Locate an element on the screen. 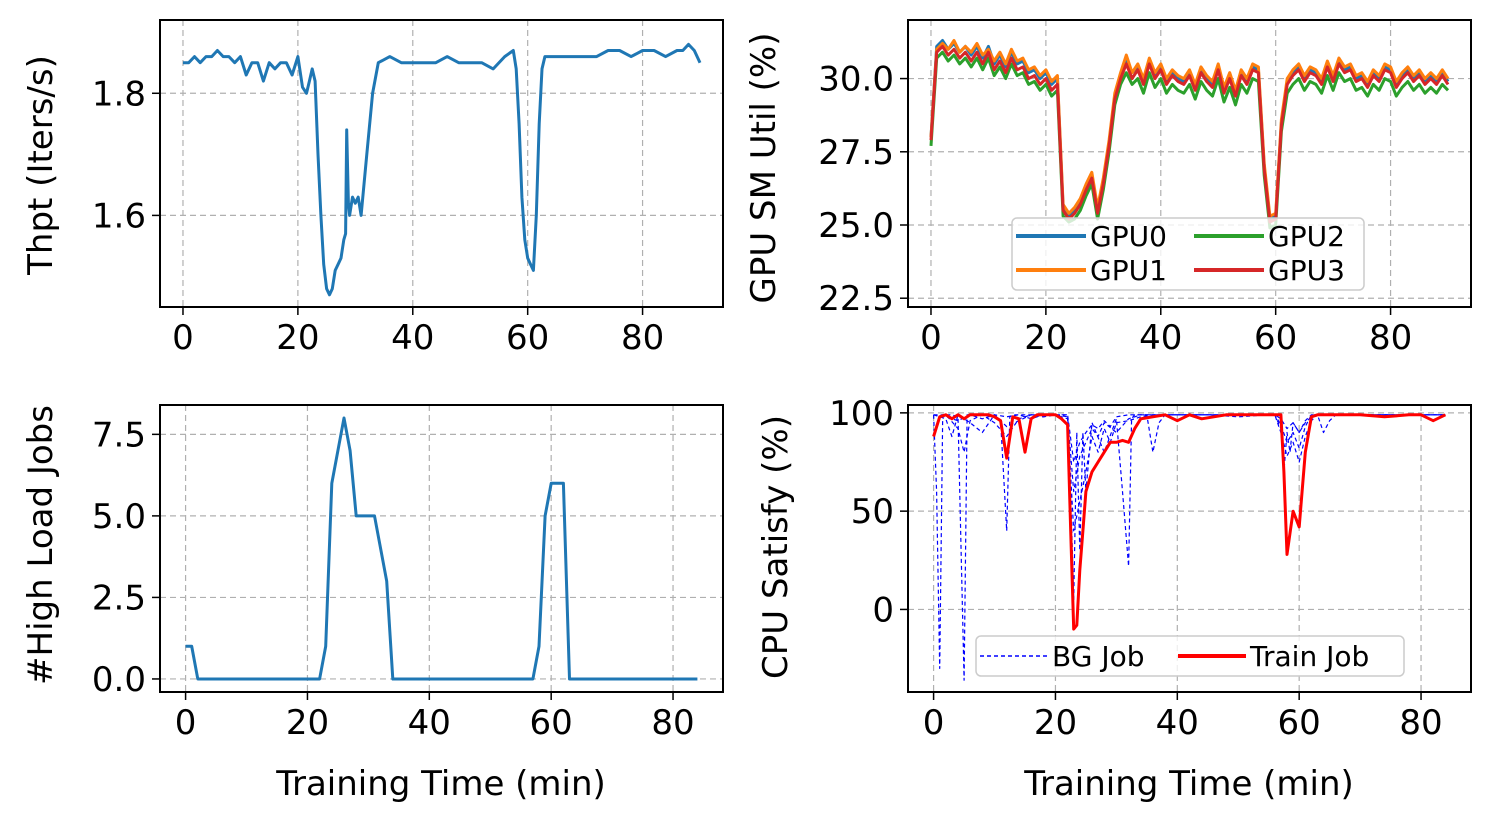 The width and height of the screenshot is (1493, 828). cpu-xtick-label-40: 40 is located at coordinates (1177, 723).